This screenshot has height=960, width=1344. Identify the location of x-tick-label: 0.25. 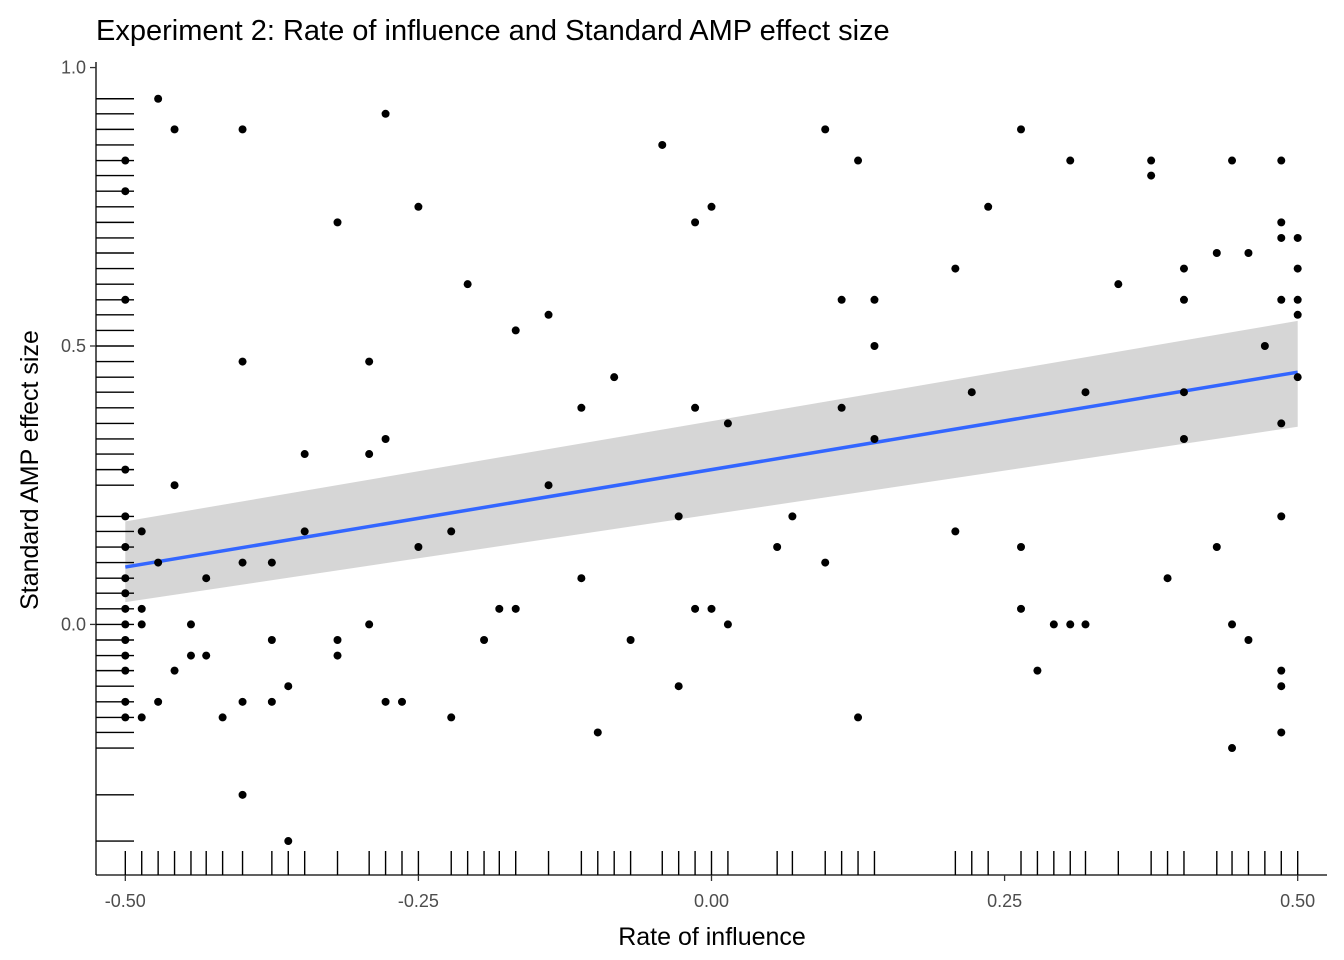
(1004, 901).